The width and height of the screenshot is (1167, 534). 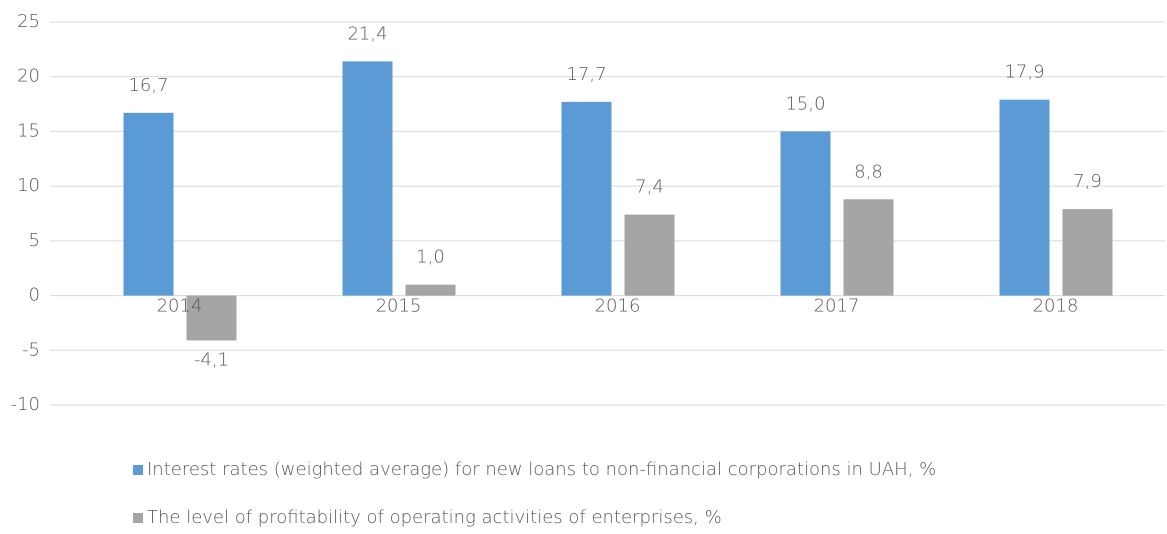 I want to click on data-label: 17,9, so click(x=1024, y=72).